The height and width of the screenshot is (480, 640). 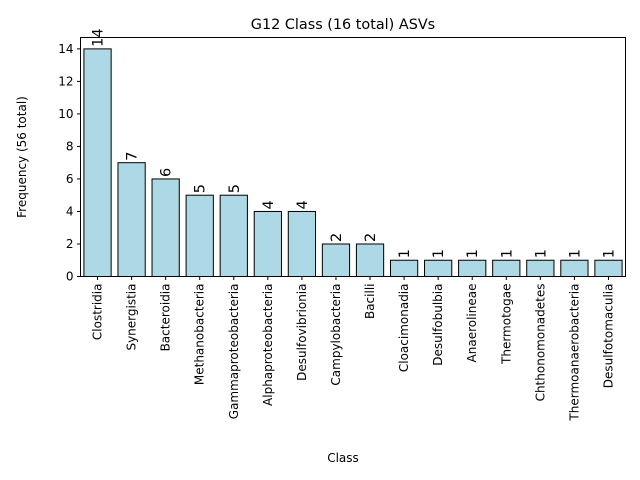 What do you see at coordinates (133, 155) in the screenshot?
I see `bar-value-label: 7` at bounding box center [133, 155].